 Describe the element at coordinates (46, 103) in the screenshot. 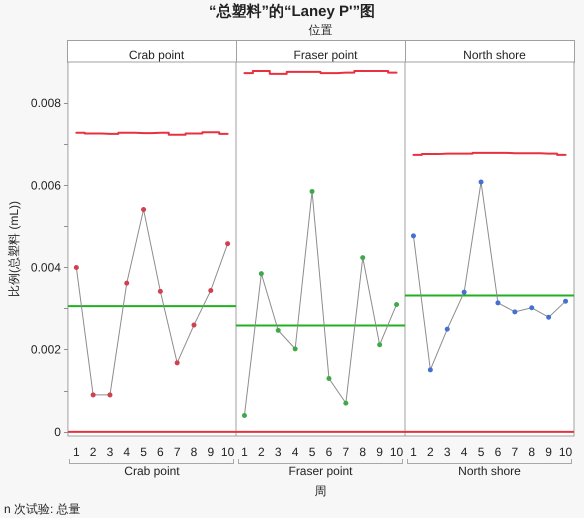

I see `y-tick-label: 0.008` at that location.